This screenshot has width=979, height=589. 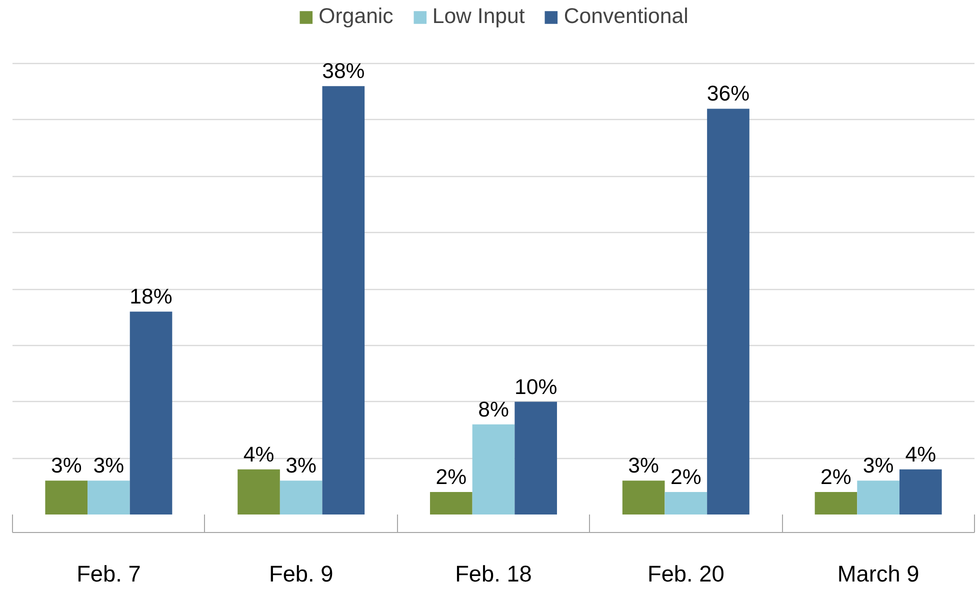 What do you see at coordinates (478, 16) in the screenshot?
I see `legend-label: Low Input` at bounding box center [478, 16].